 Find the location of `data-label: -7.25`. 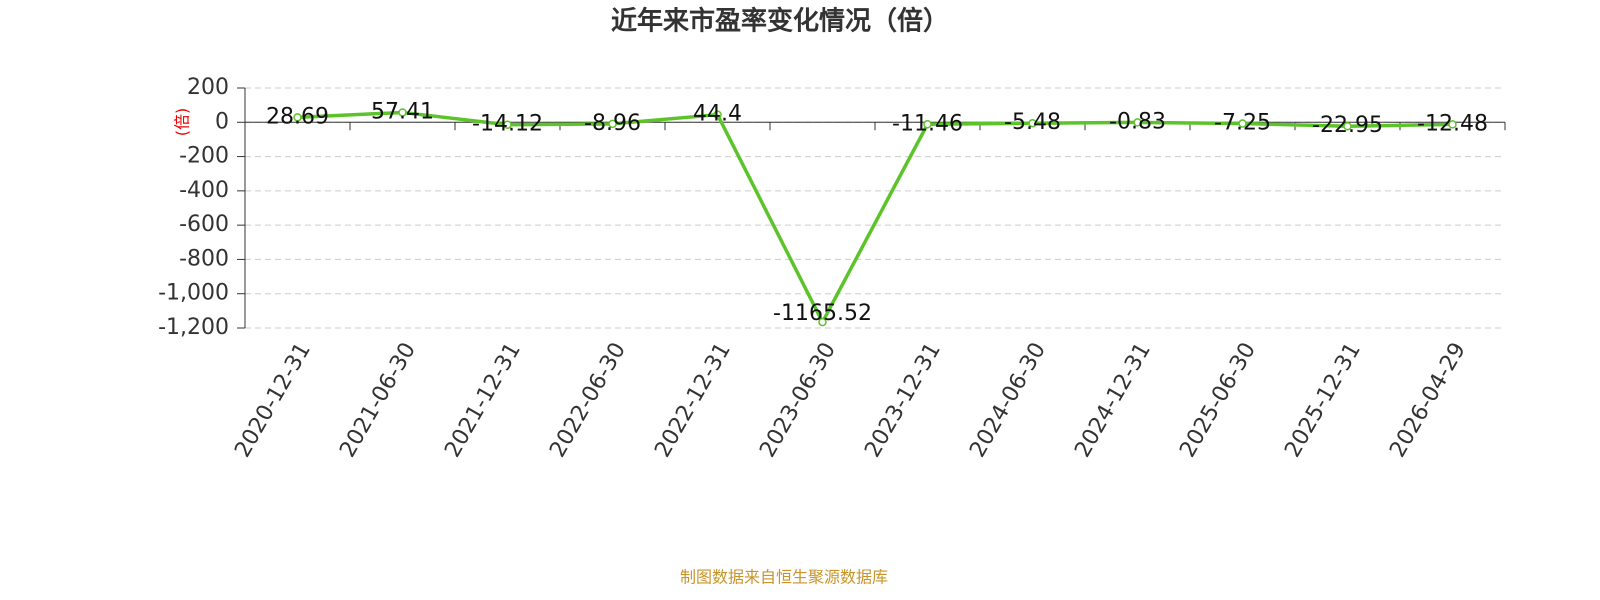

data-label: -7.25 is located at coordinates (1242, 123).